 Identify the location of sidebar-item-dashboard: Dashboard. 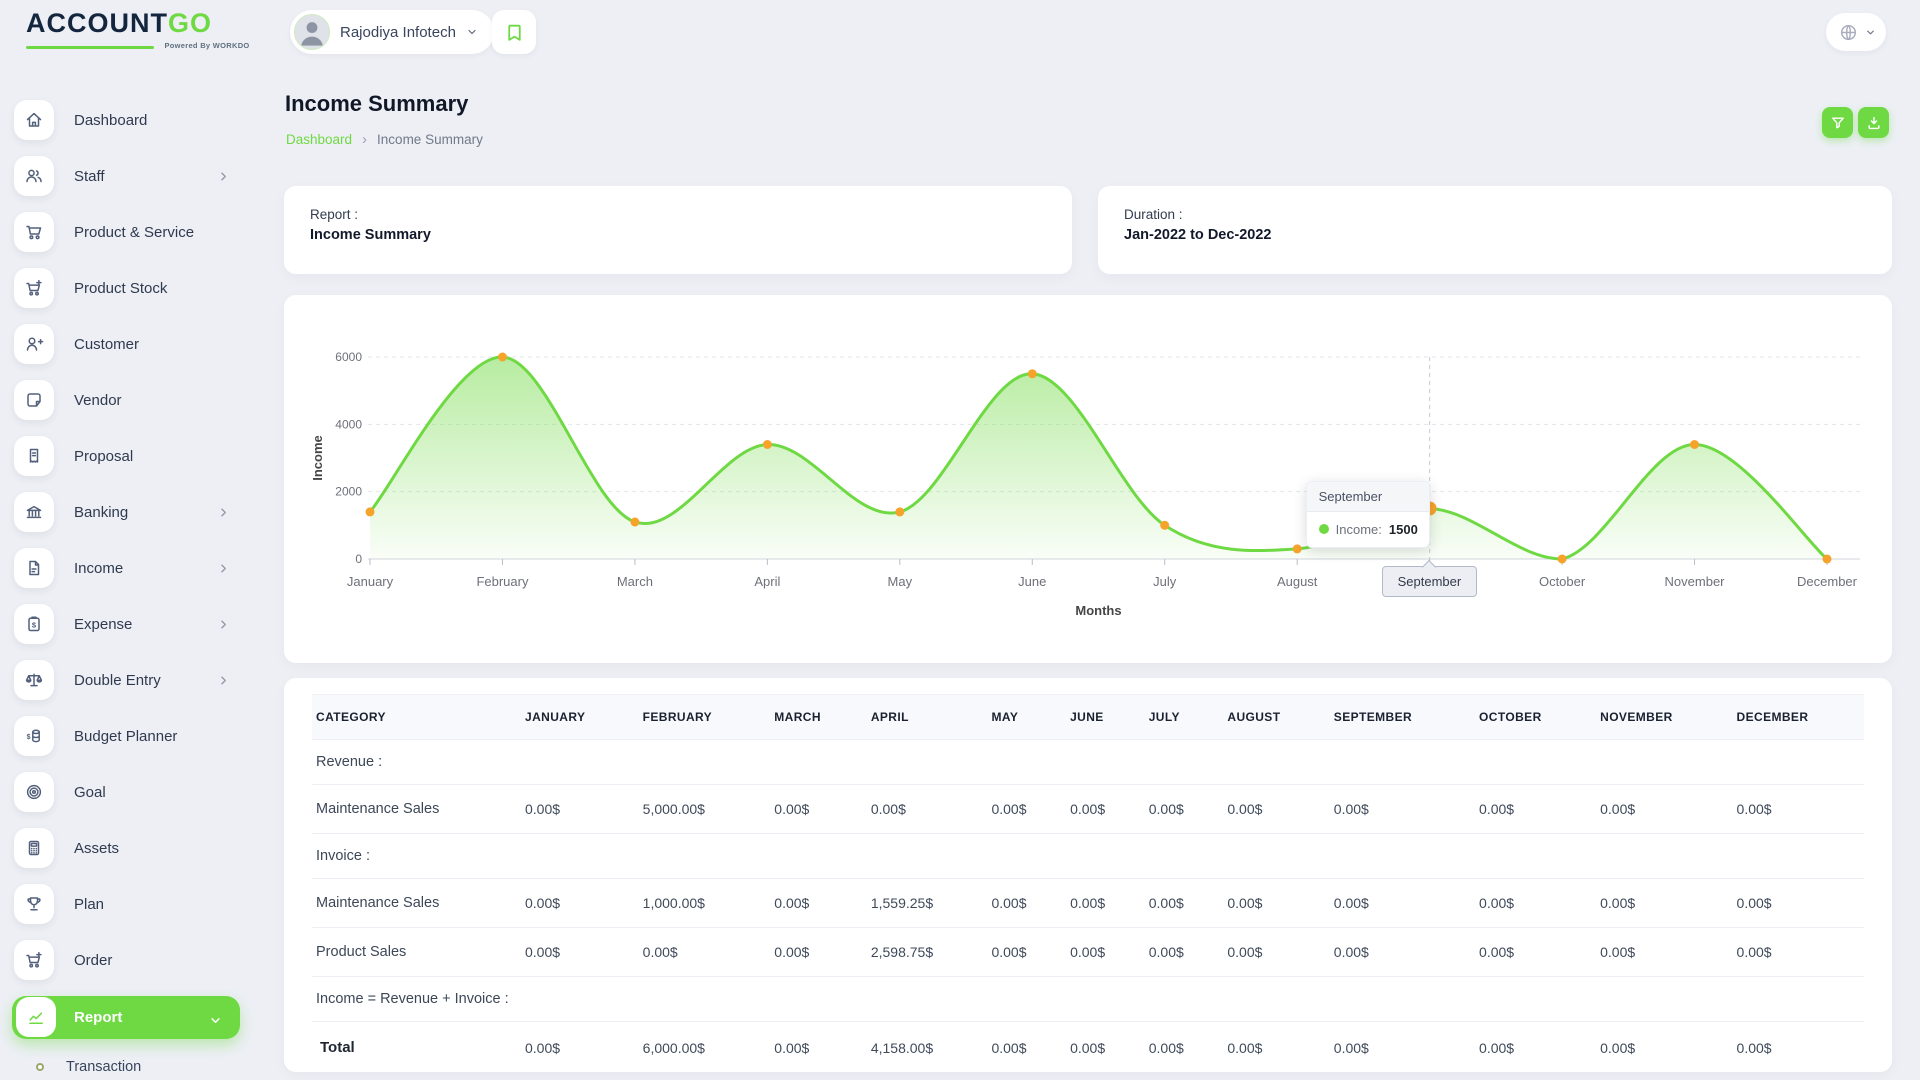
(128, 120).